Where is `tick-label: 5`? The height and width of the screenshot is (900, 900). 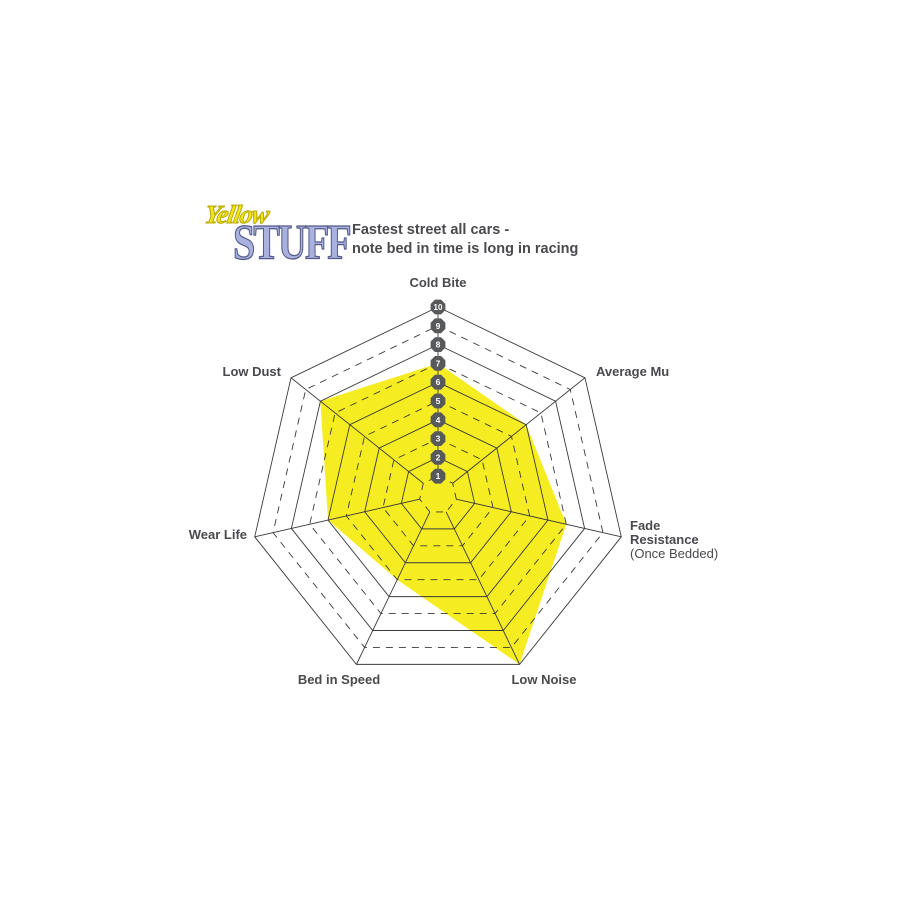 tick-label: 5 is located at coordinates (438, 401).